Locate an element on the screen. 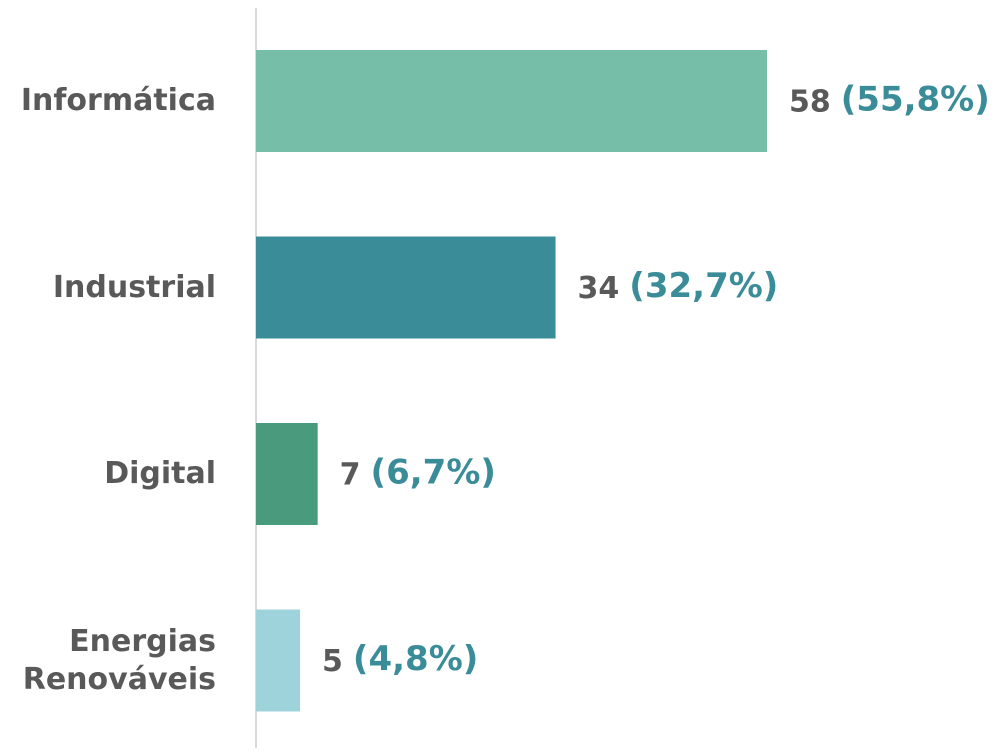 The width and height of the screenshot is (996, 751). share-label: (4,8%) is located at coordinates (415, 659).